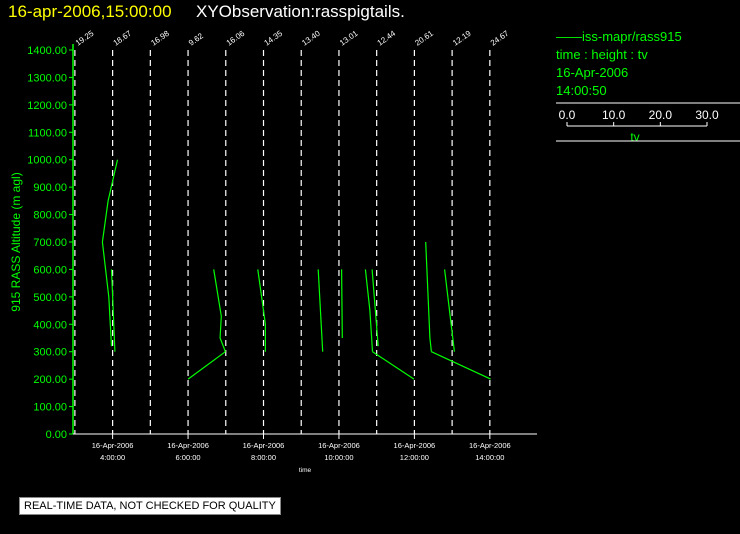 This screenshot has height=534, width=740. I want to click on y-tick-label: 1300.00, so click(47, 78).